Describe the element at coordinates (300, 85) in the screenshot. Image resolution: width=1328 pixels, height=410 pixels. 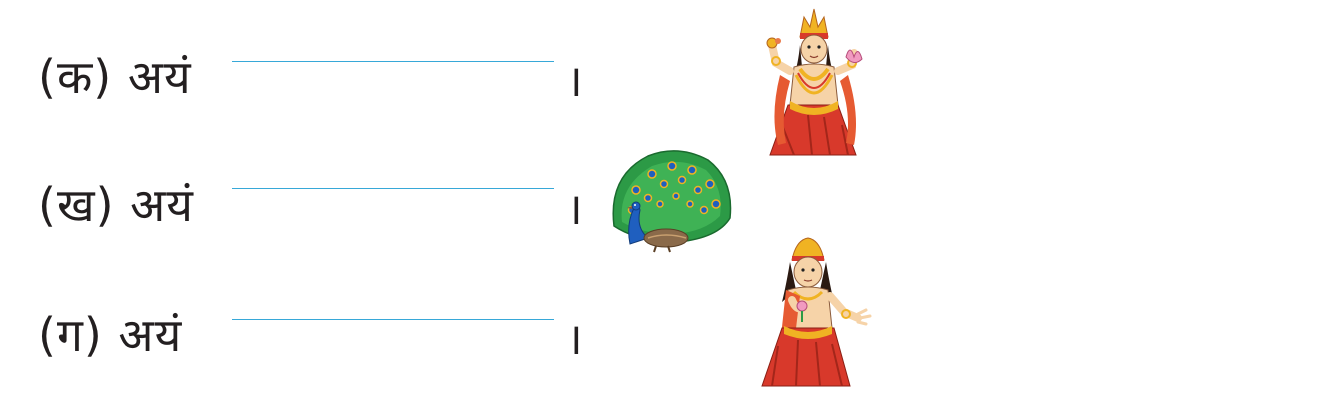
I see `exercise-row-ka: (क) अयं ।` at that location.